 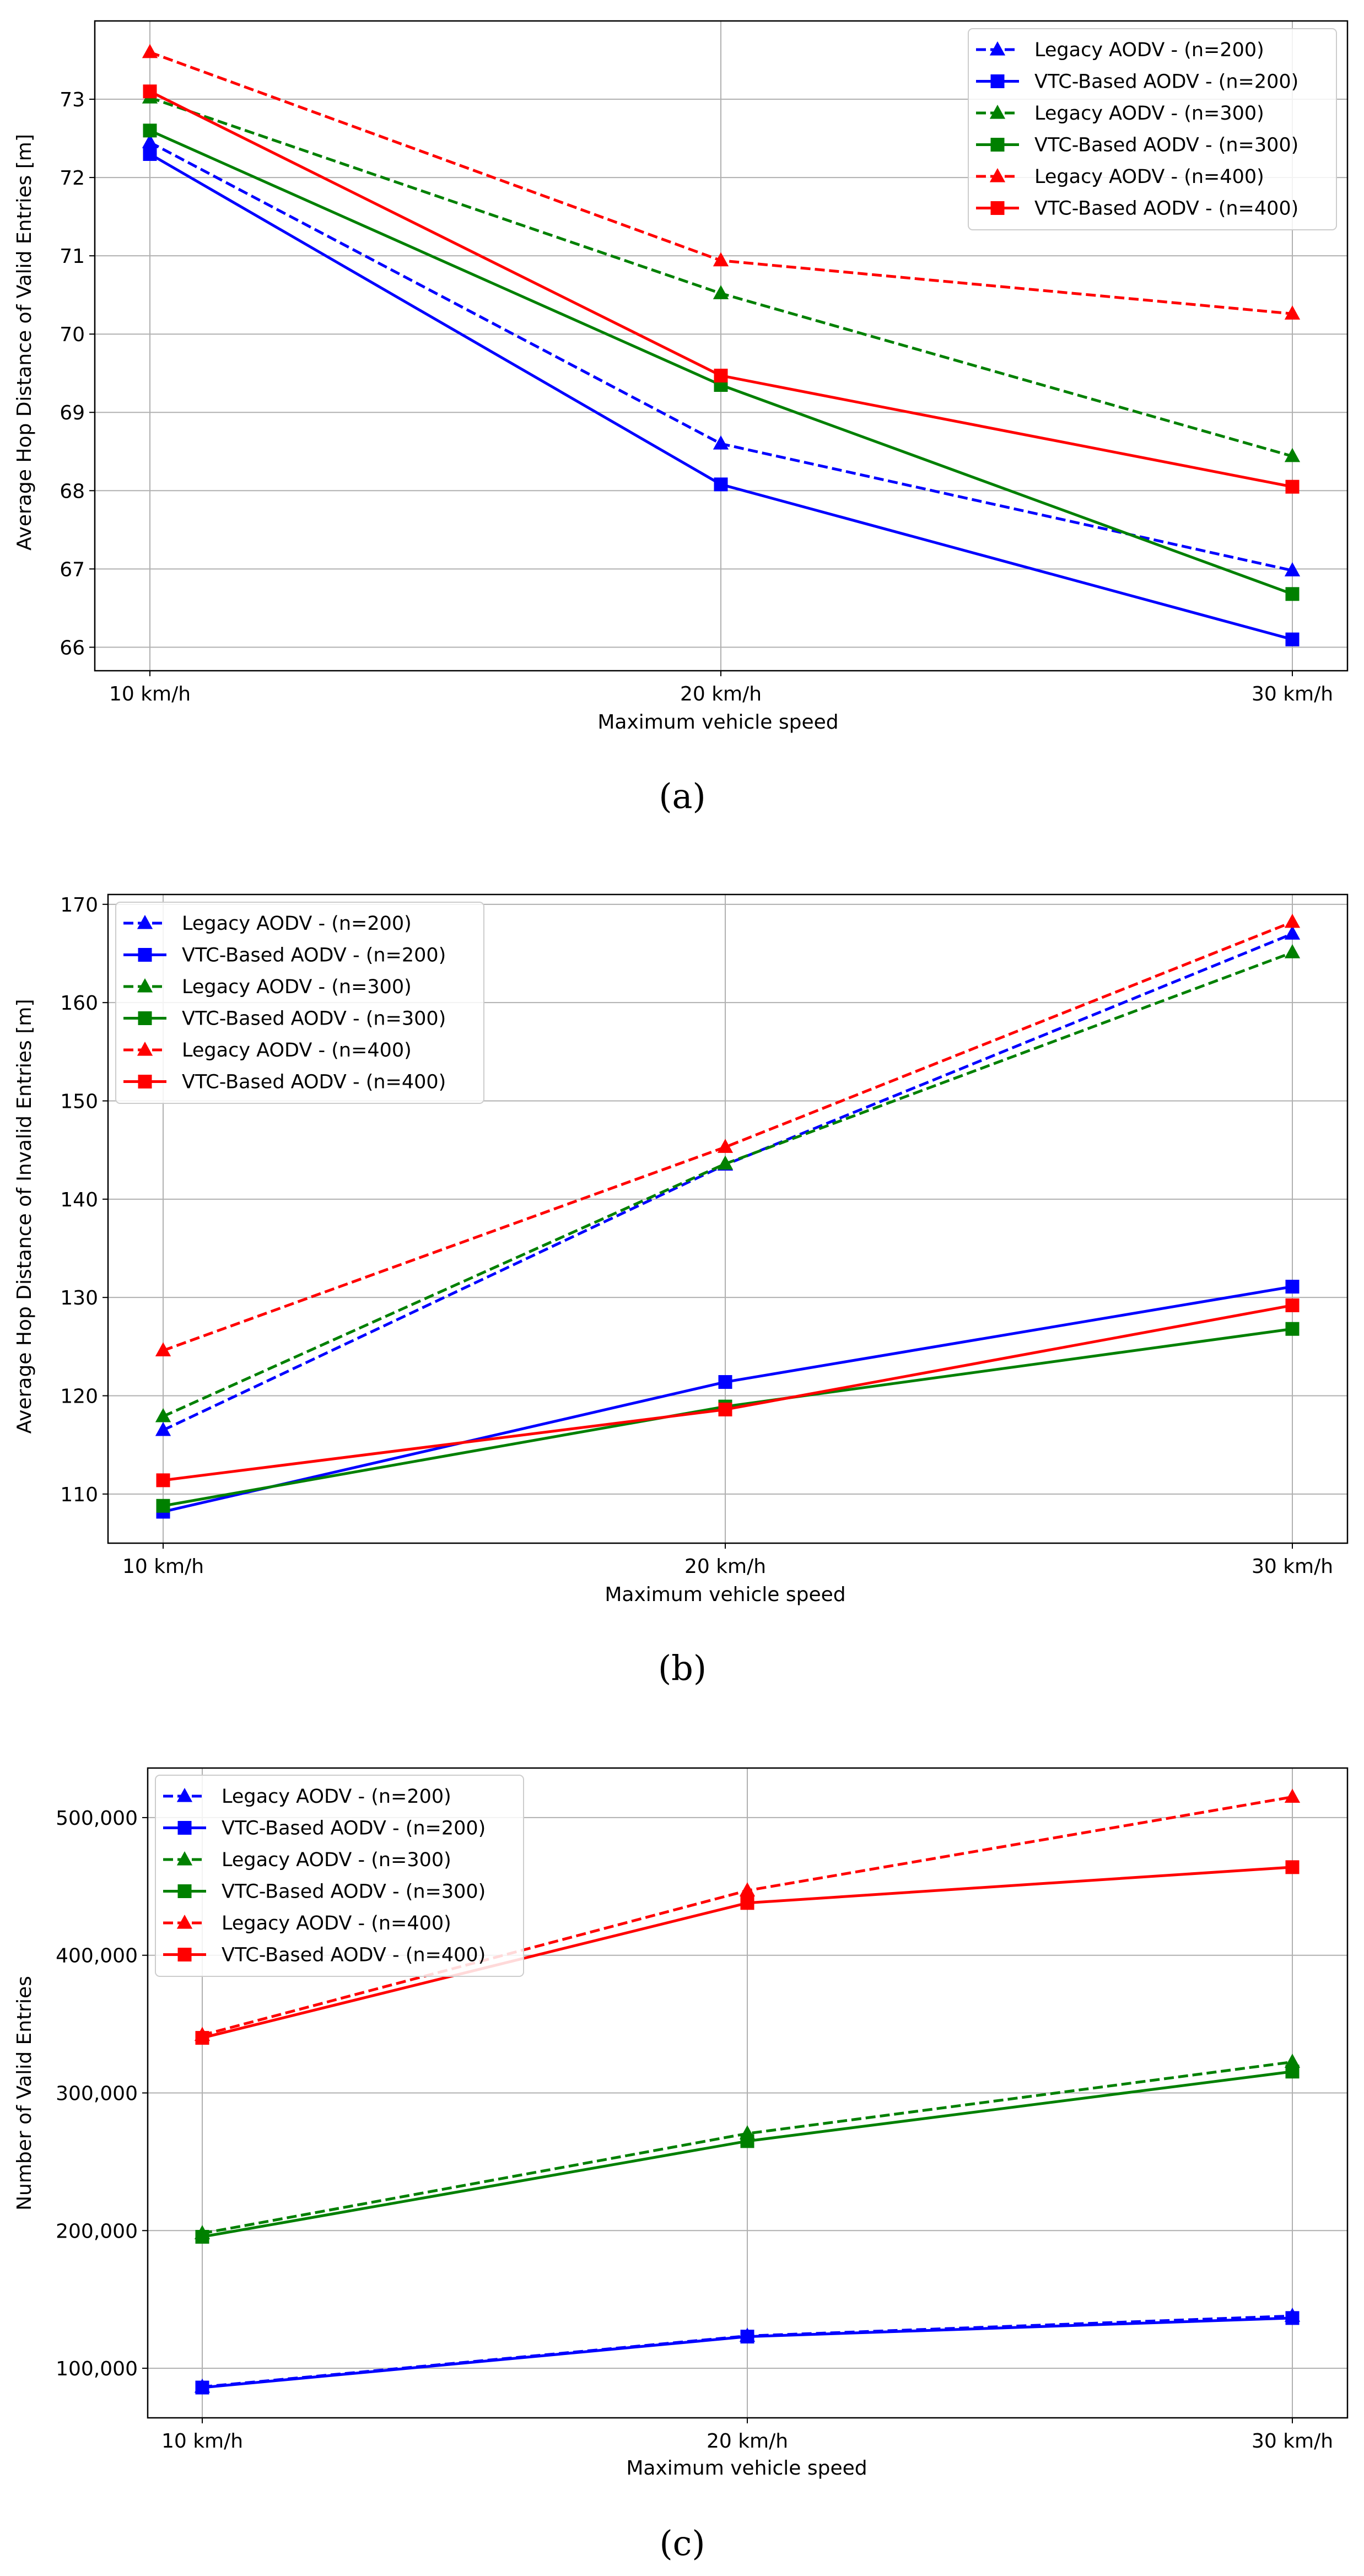 What do you see at coordinates (97, 2369) in the screenshot?
I see `y-tick-label: 100,000` at bounding box center [97, 2369].